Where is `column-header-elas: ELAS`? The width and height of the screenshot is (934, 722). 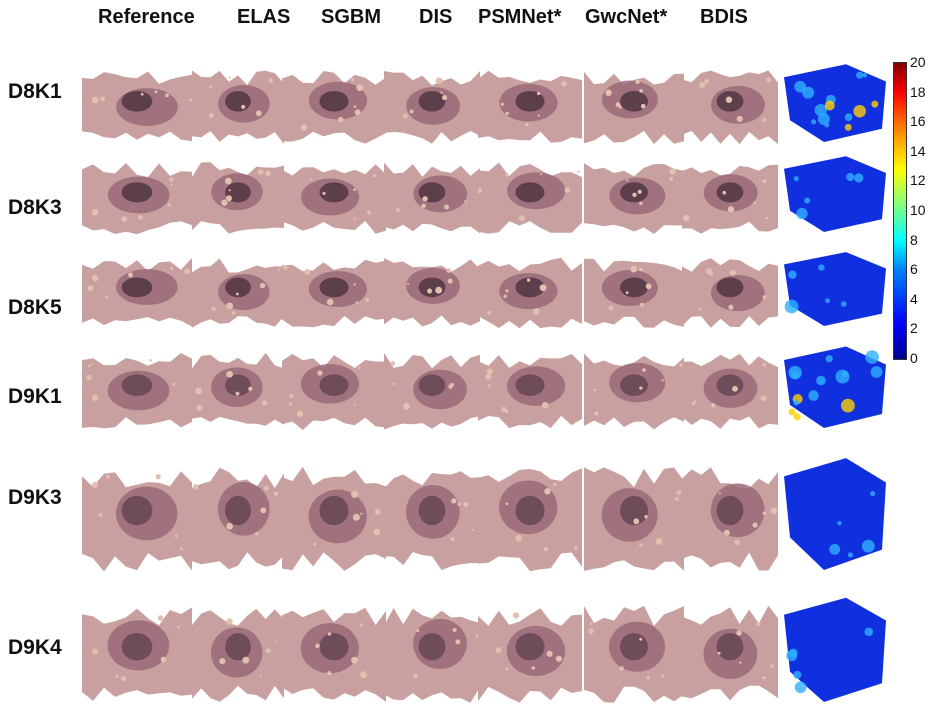
column-header-elas: ELAS is located at coordinates (264, 17).